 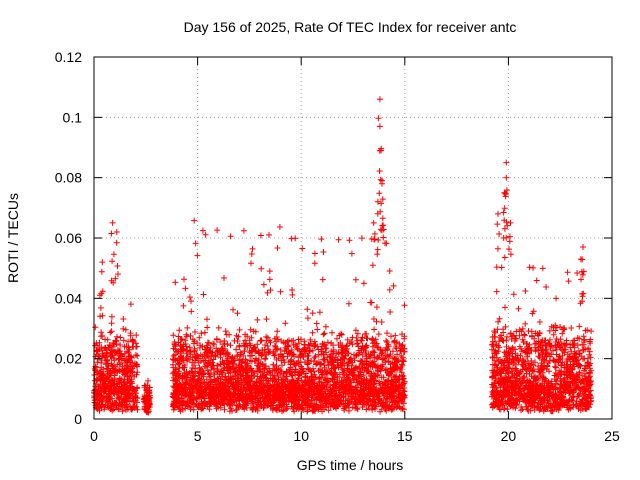 What do you see at coordinates (301, 436) in the screenshot?
I see `x-tick-label: 10` at bounding box center [301, 436].